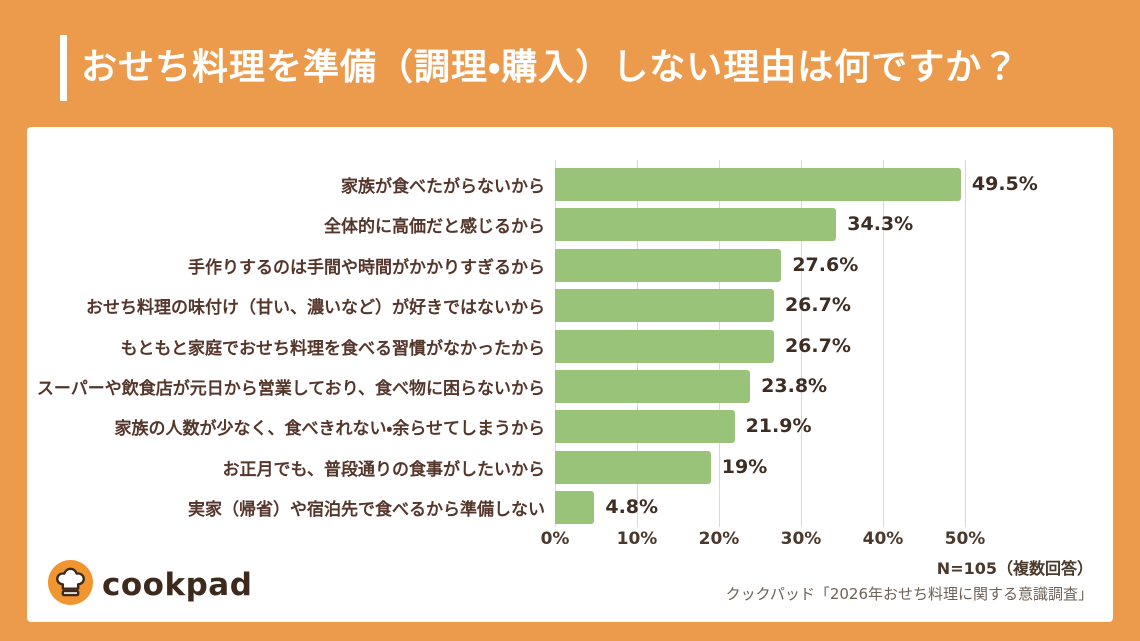 This screenshot has width=1140, height=641. Describe the element at coordinates (965, 539) in the screenshot. I see `x-tick-label: 50%` at that location.